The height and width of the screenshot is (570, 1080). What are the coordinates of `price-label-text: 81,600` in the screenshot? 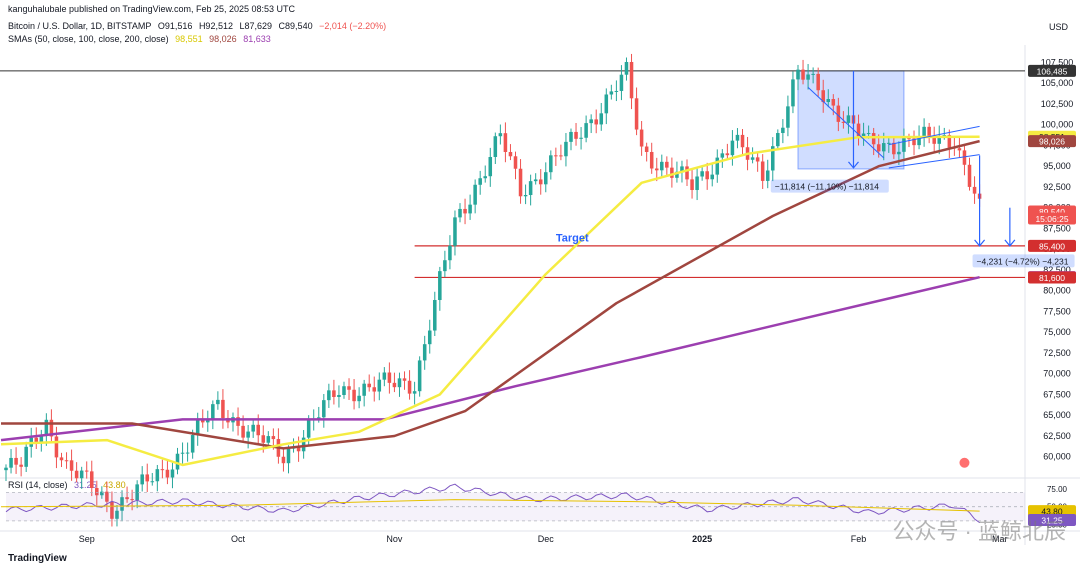 It's located at (1052, 278).